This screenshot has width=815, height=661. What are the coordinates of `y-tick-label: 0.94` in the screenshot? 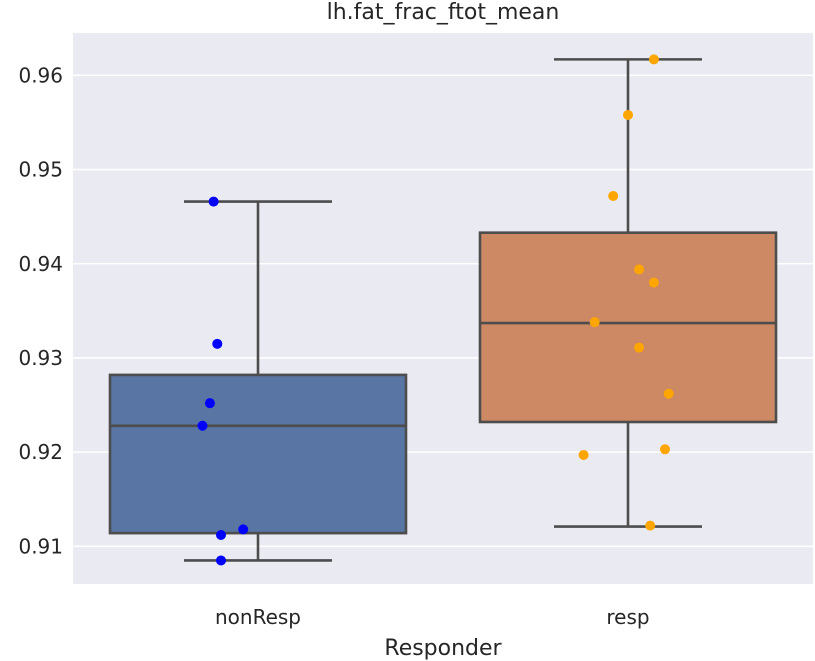 It's located at (40, 264).